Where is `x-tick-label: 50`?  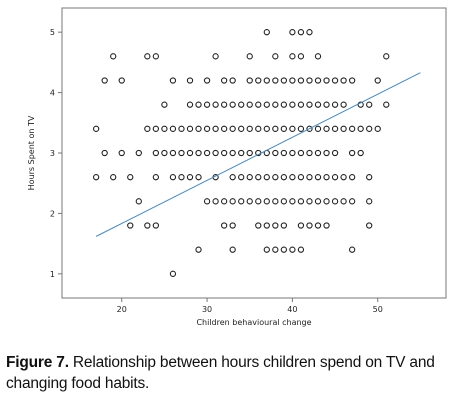 x-tick-label: 50 is located at coordinates (378, 309).